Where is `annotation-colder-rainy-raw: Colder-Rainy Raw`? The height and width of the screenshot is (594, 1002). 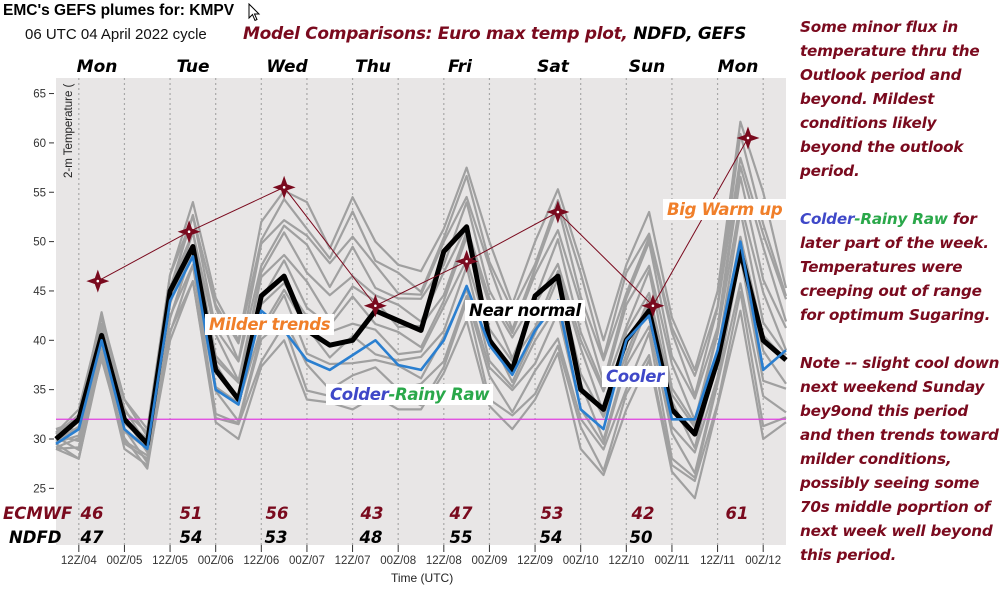
annotation-colder-rainy-raw: Colder-Rainy Raw is located at coordinates (410, 394).